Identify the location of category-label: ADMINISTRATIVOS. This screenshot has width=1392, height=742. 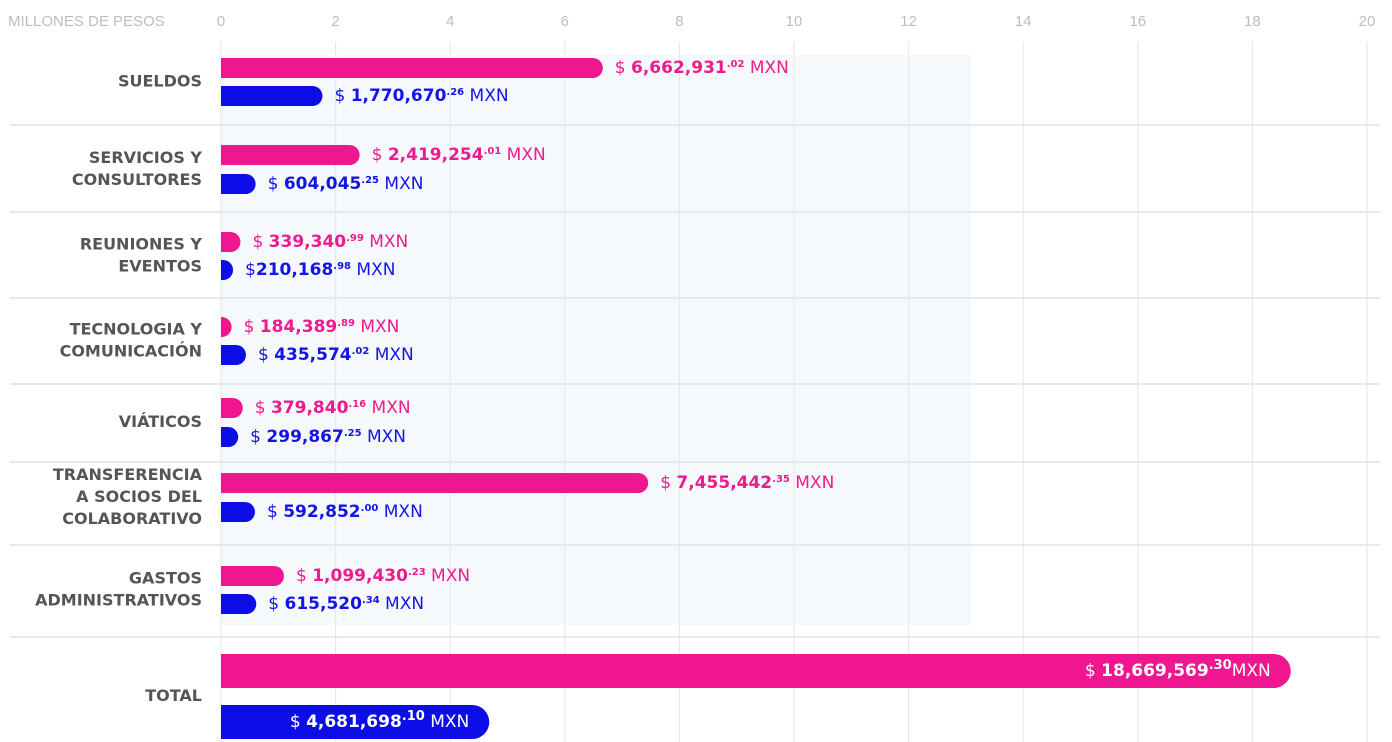
(118, 600).